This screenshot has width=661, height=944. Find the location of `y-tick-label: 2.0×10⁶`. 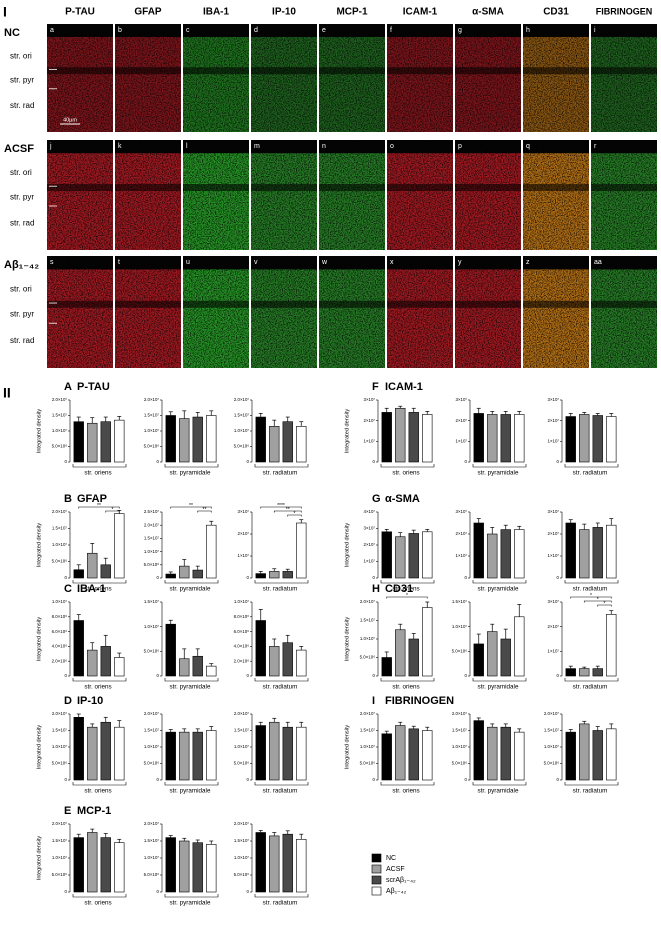

y-tick-label: 2.0×10⁶ is located at coordinates (242, 660).